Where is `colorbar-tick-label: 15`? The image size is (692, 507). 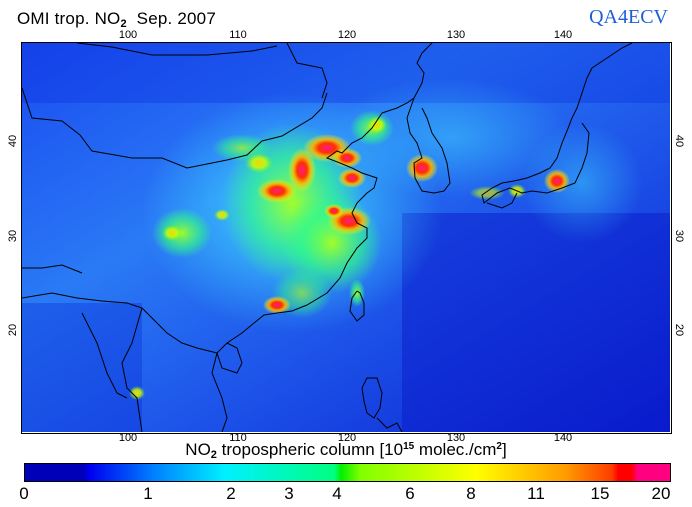
colorbar-tick-label: 15 is located at coordinates (600, 493).